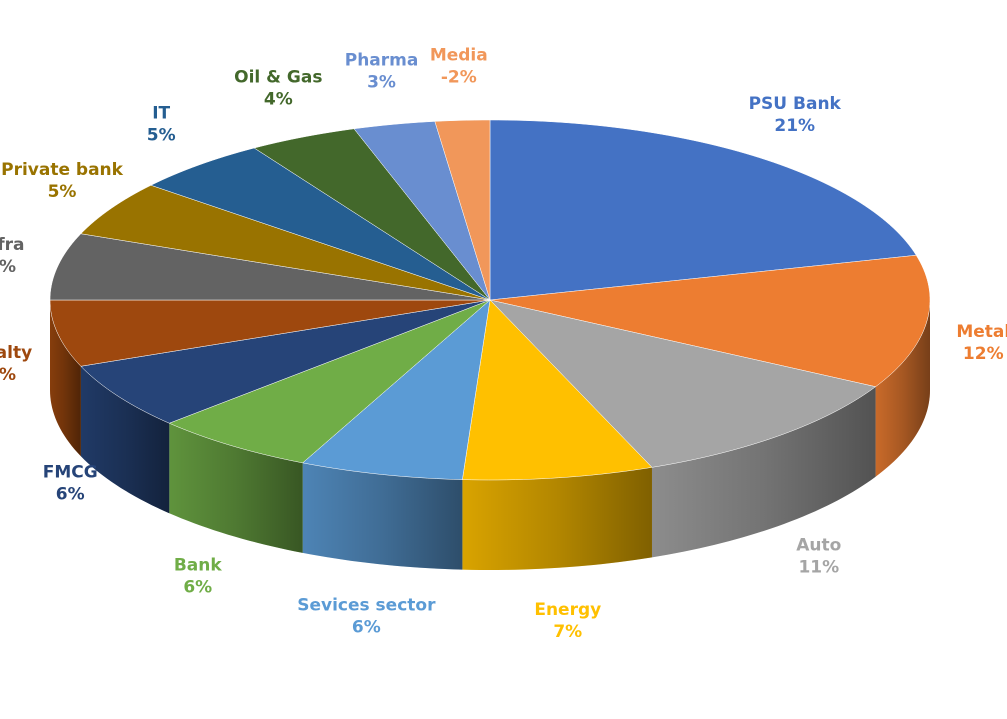 The image size is (1007, 719). Describe the element at coordinates (794, 126) in the screenshot. I see `value-label: 21%` at that location.